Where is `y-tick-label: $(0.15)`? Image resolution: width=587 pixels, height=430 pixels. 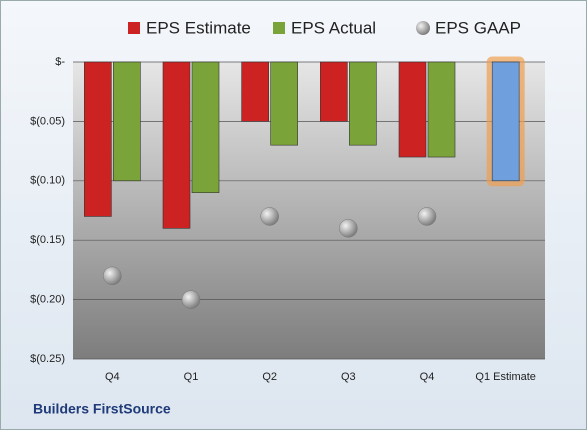
y-tick-label: $(0.15) is located at coordinates (47, 240).